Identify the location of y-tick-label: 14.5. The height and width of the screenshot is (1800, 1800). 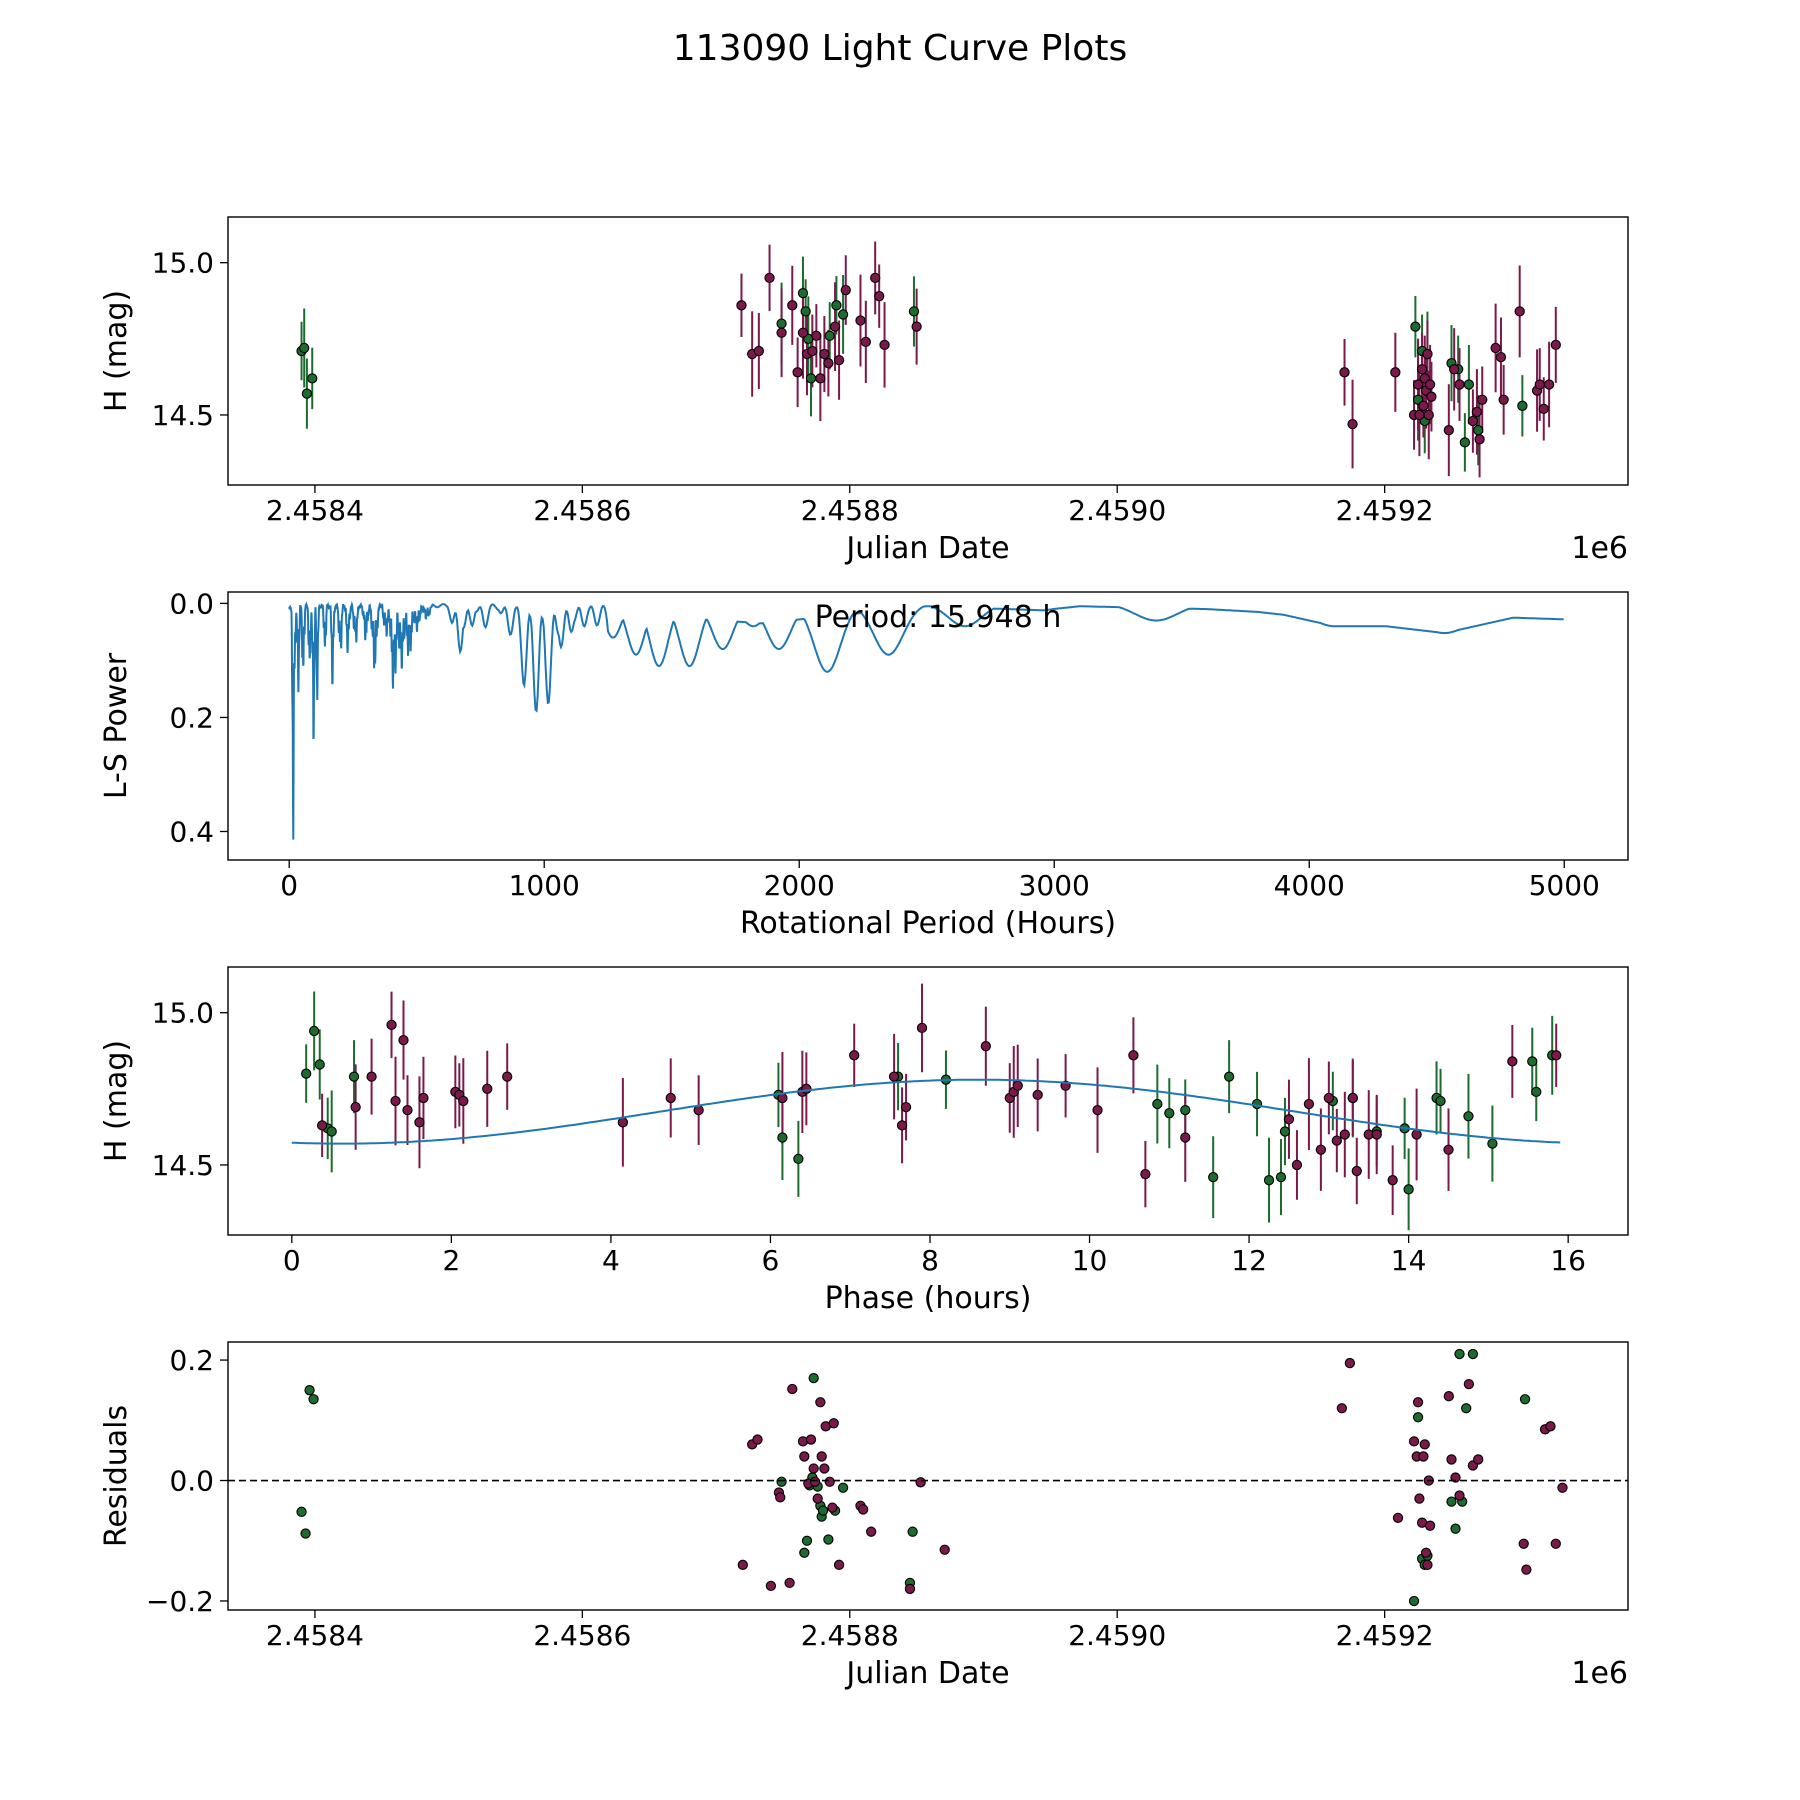
(183, 415).